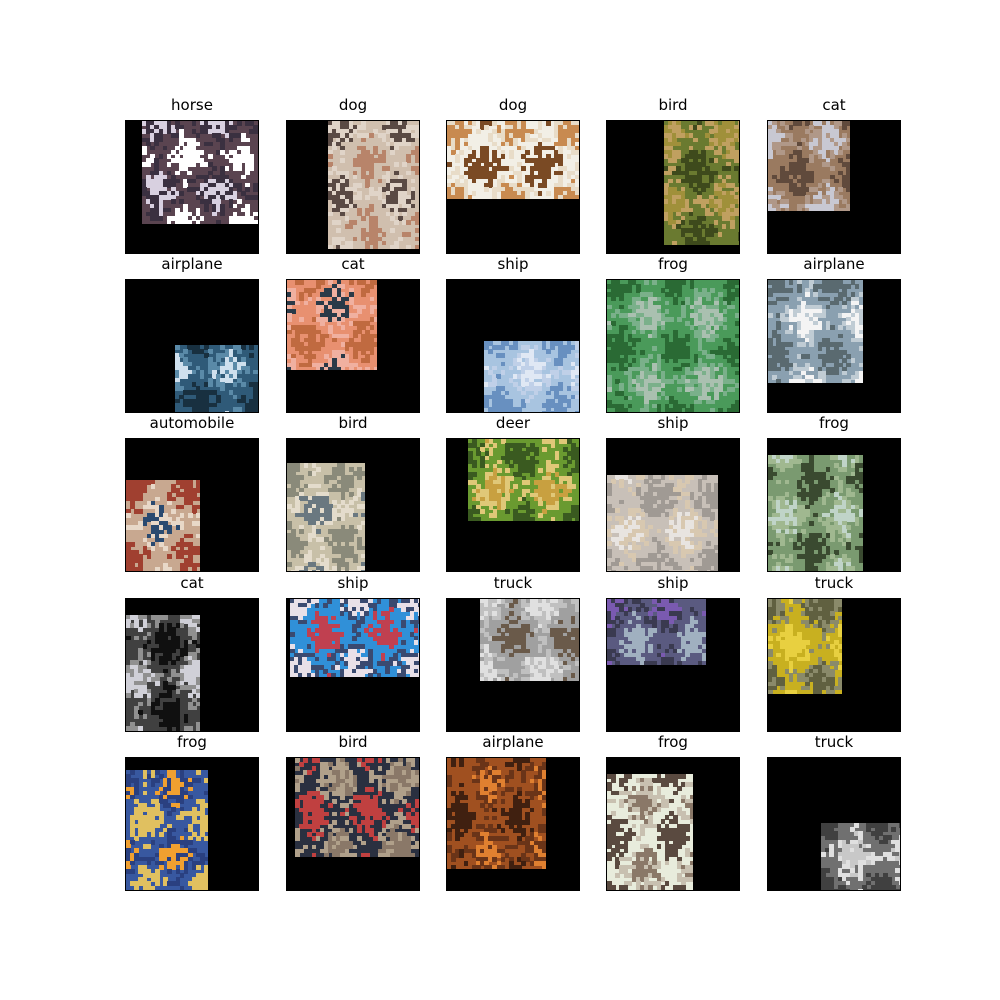  Describe the element at coordinates (353, 652) in the screenshot. I see `grid-cell: ship` at that location.